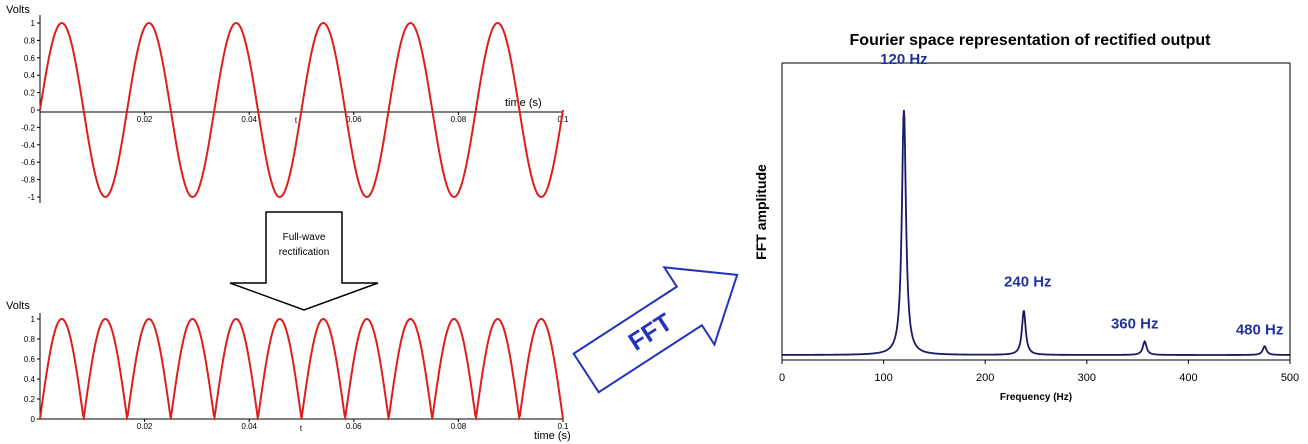 The height and width of the screenshot is (444, 1308). I want to click on sine-x-ticks: 0.02 0.04 0.06 0.08 0.1, so click(353, 118).